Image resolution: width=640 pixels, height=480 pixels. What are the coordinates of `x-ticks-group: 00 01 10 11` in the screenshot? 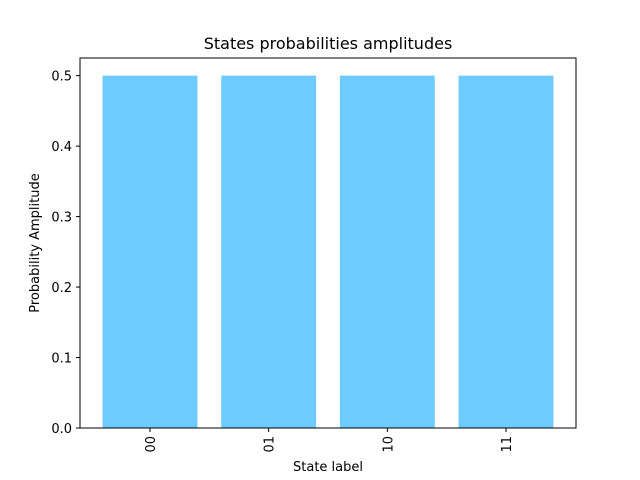 It's located at (329, 440).